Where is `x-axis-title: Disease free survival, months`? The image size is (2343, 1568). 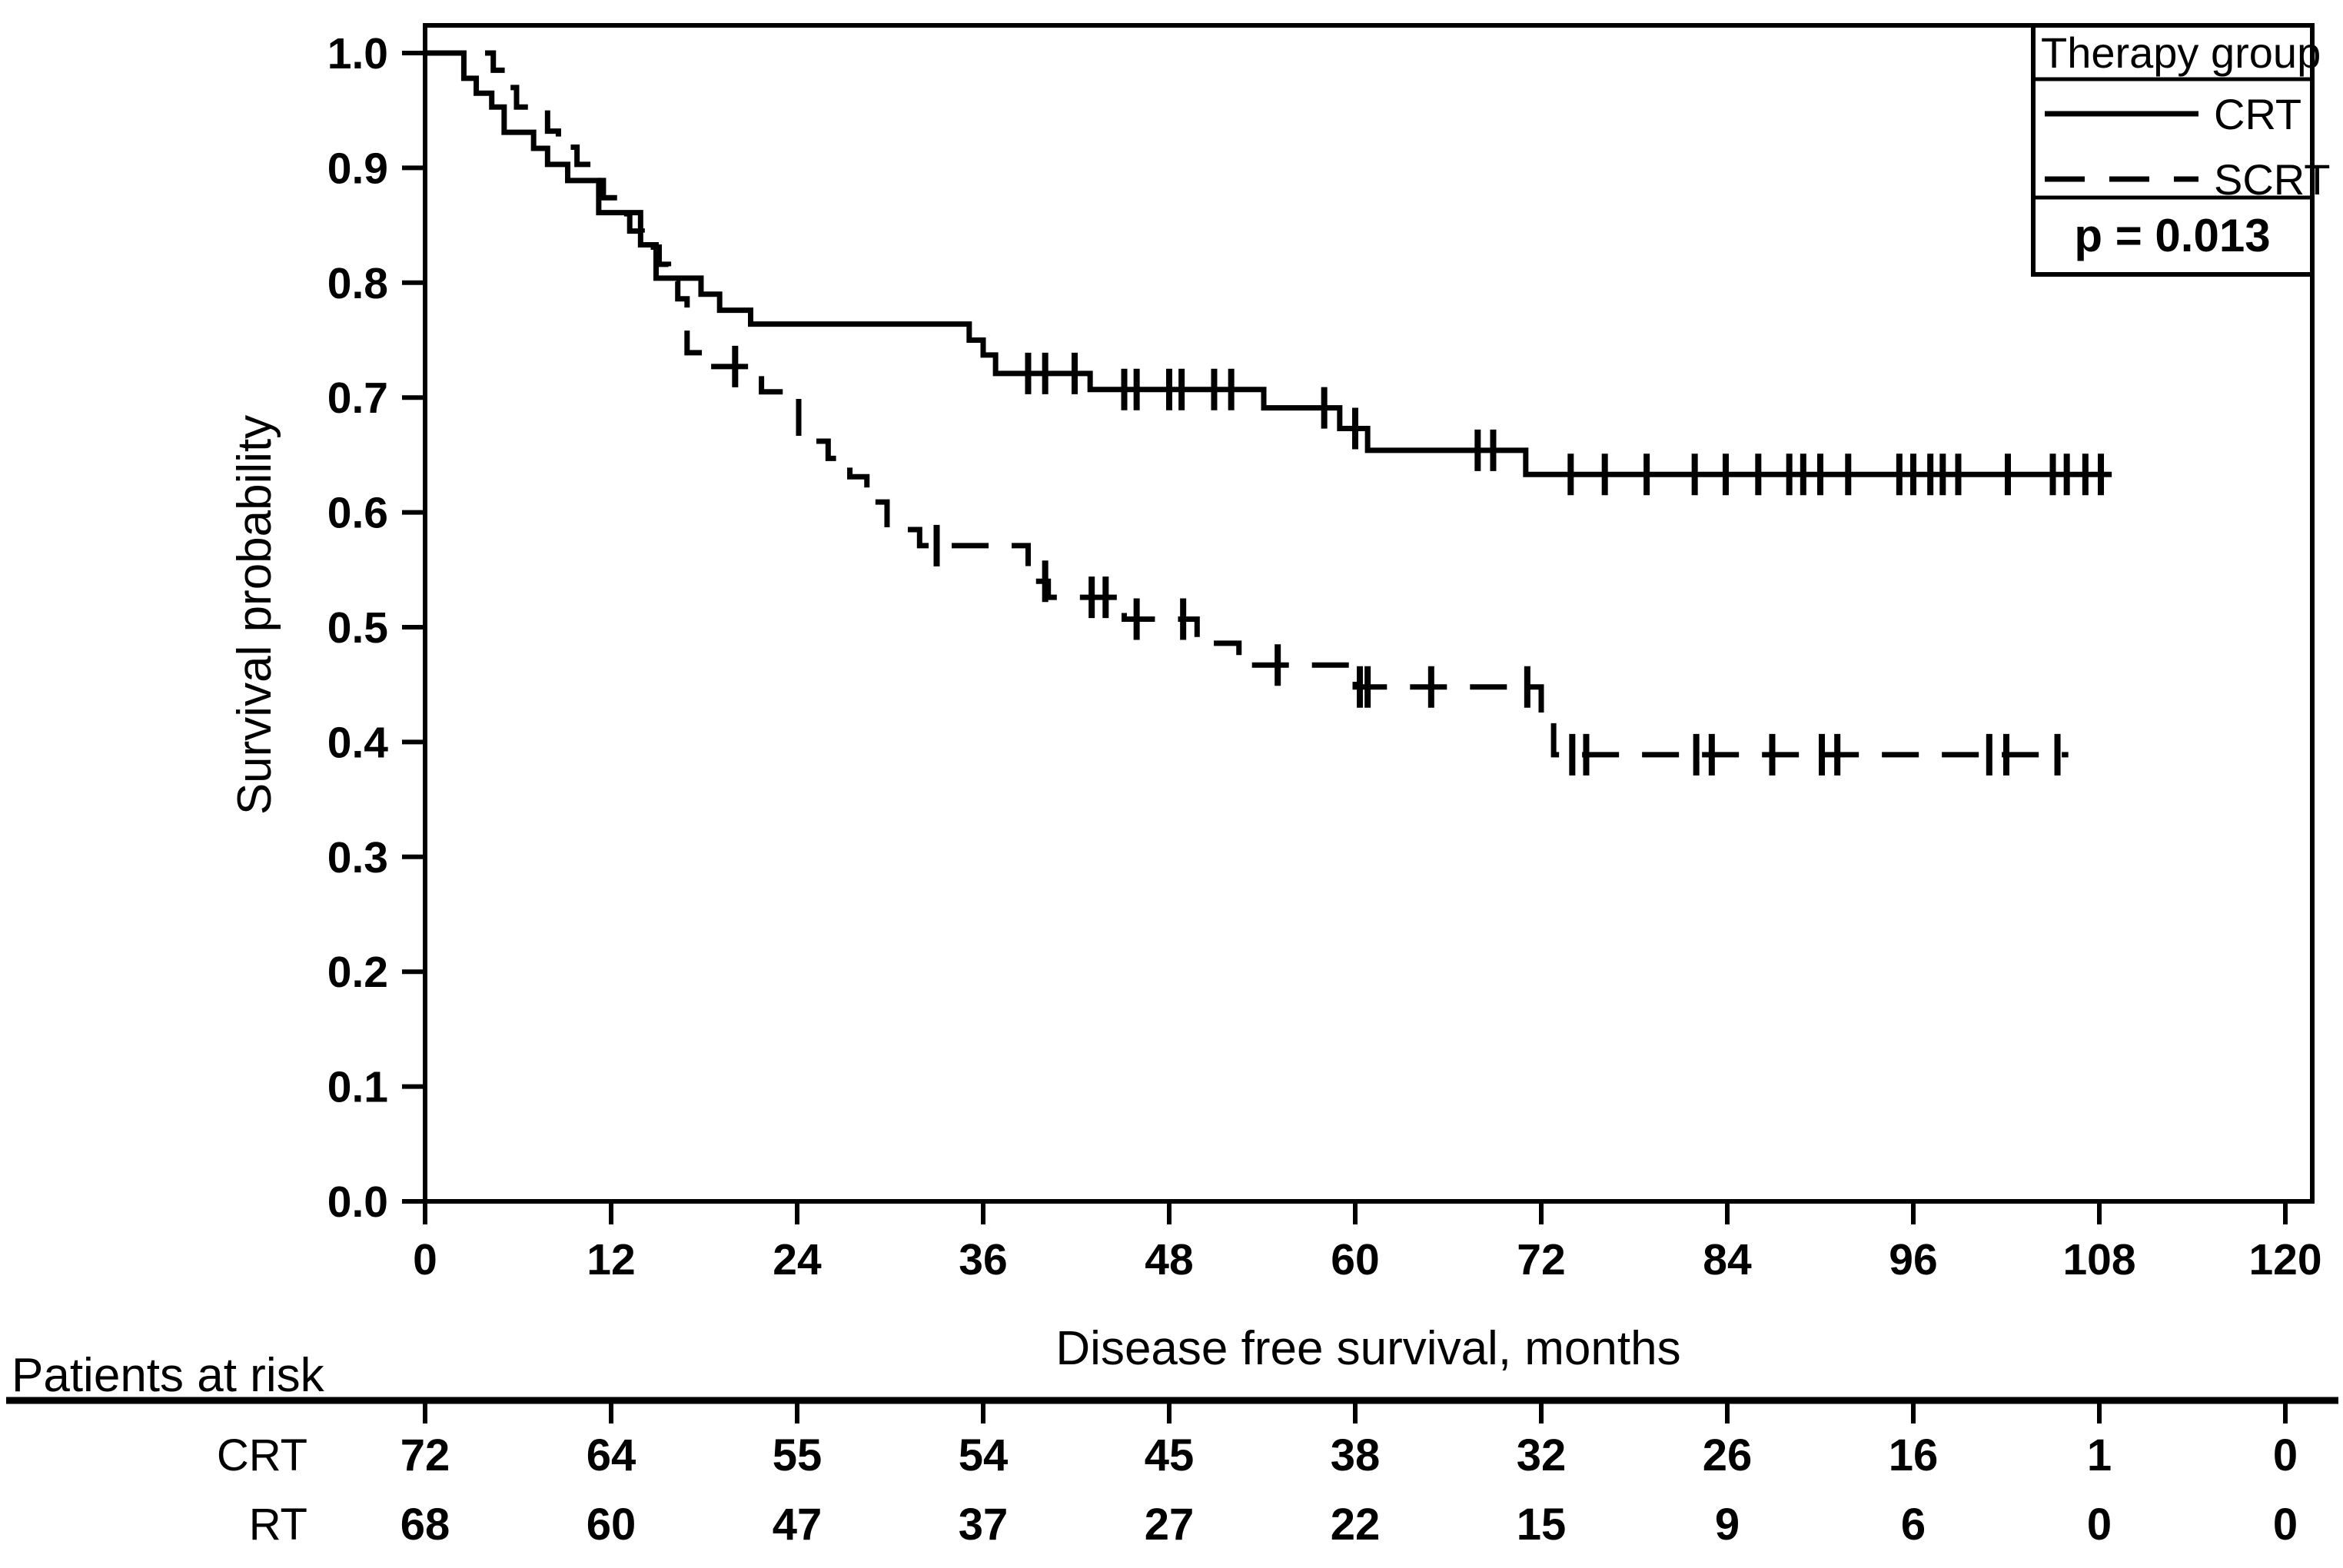
x-axis-title: Disease free survival, months is located at coordinates (1367, 1348).